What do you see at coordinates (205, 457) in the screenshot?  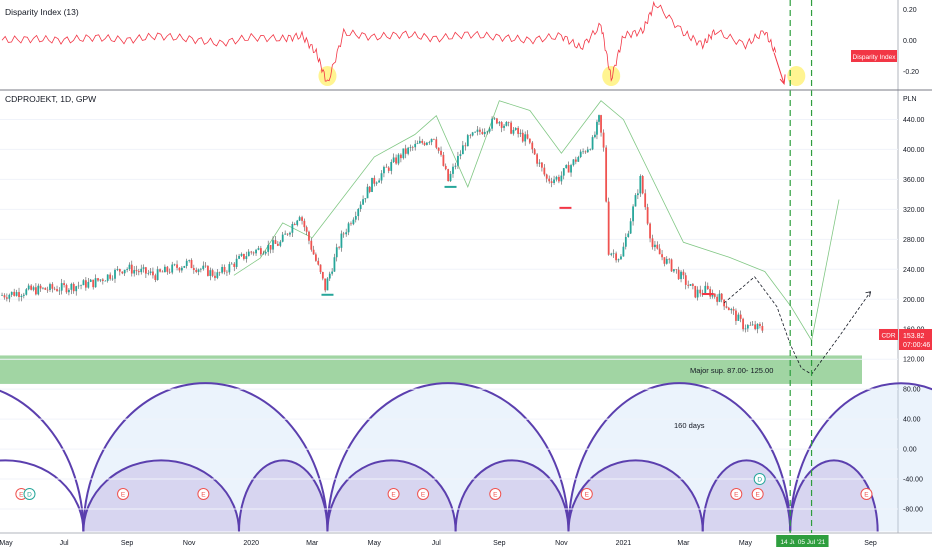 I see `large-cycle-arc` at bounding box center [205, 457].